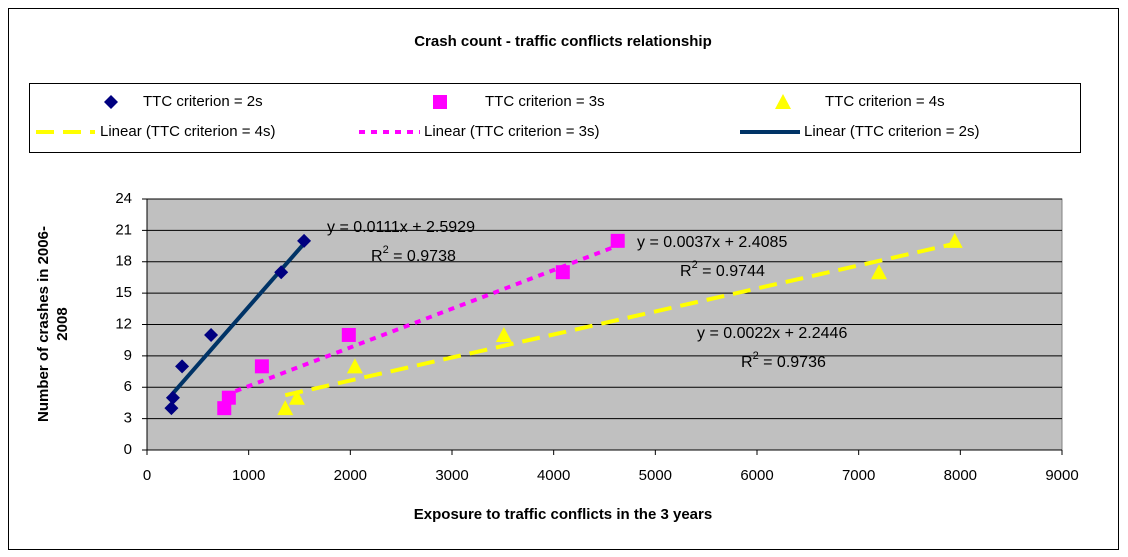 The width and height of the screenshot is (1128, 557). I want to click on x-tick-label: 2000, so click(350, 475).